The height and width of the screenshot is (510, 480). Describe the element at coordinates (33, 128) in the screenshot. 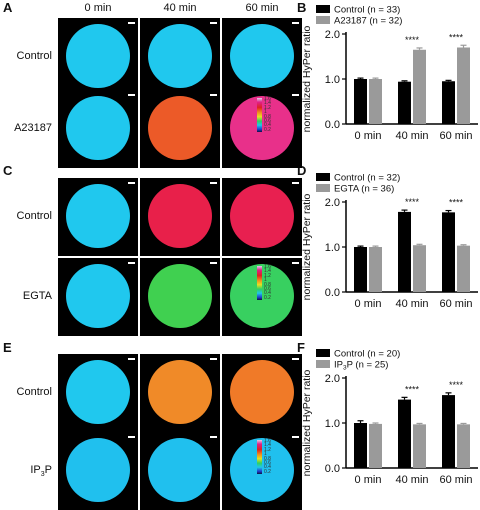

I see `row-label: A23187` at that location.